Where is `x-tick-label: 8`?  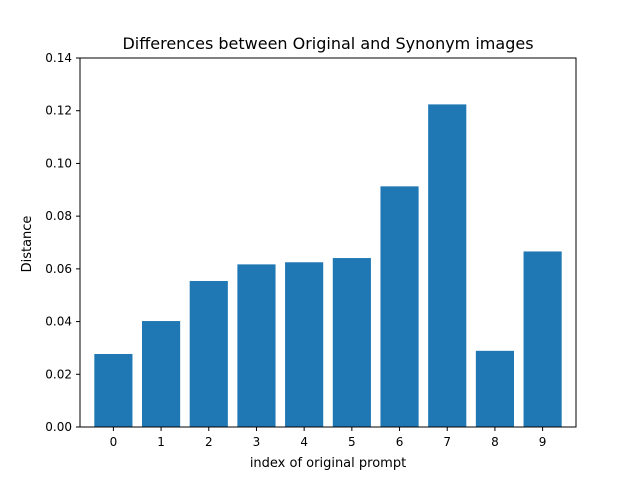 x-tick-label: 8 is located at coordinates (495, 442).